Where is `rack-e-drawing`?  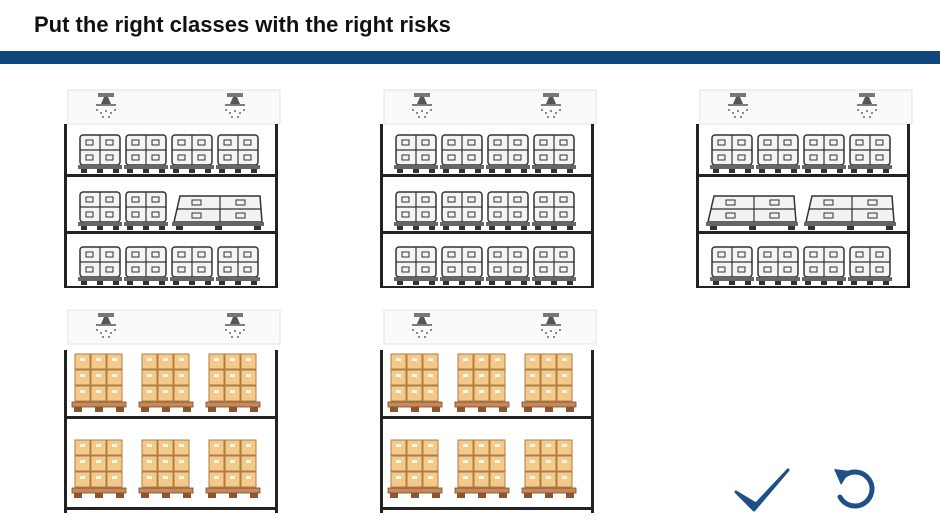
rack-e-drawing is located at coordinates (488, 411).